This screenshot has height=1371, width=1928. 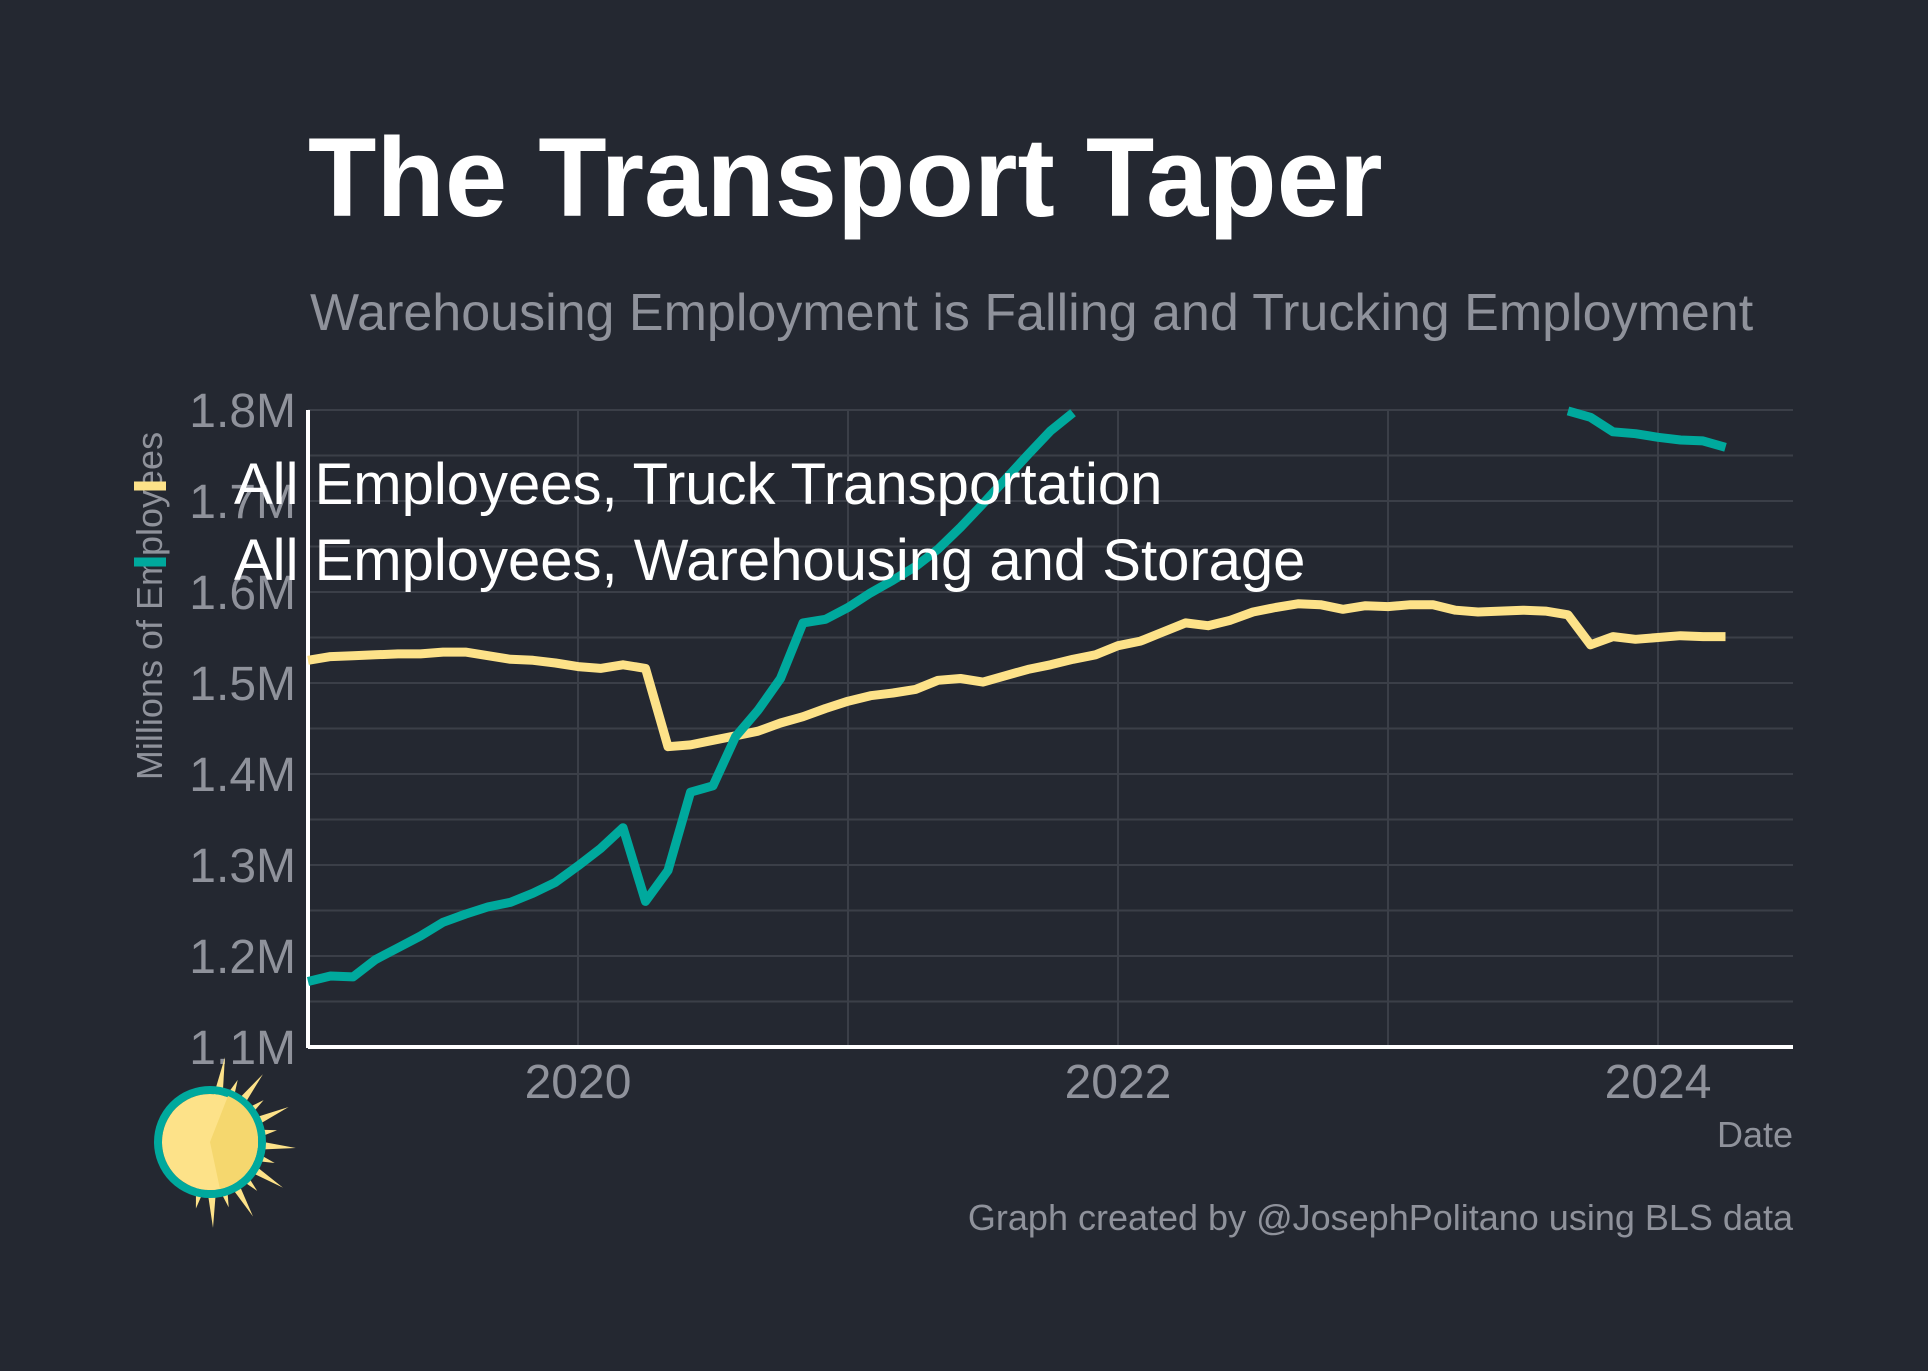 I want to click on y-tick-label: 1.8M, so click(x=242, y=411).